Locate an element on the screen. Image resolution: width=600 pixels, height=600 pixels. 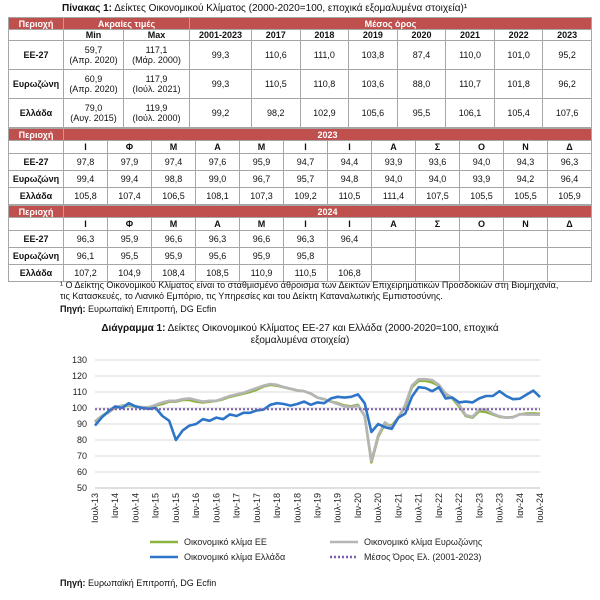
value-cell: 98,8 is located at coordinates (173, 179).